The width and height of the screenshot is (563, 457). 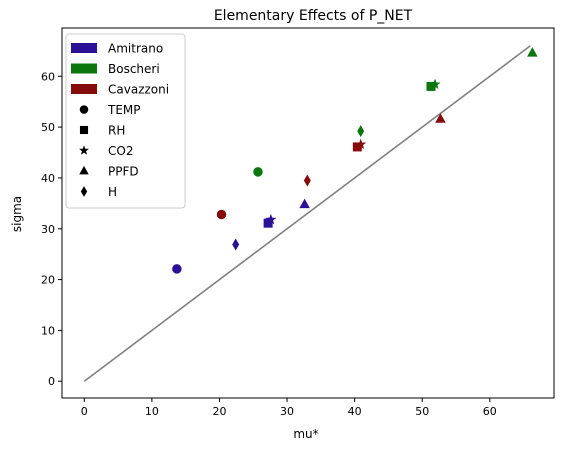 I want to click on y-tick-label: 10, so click(x=48, y=330).